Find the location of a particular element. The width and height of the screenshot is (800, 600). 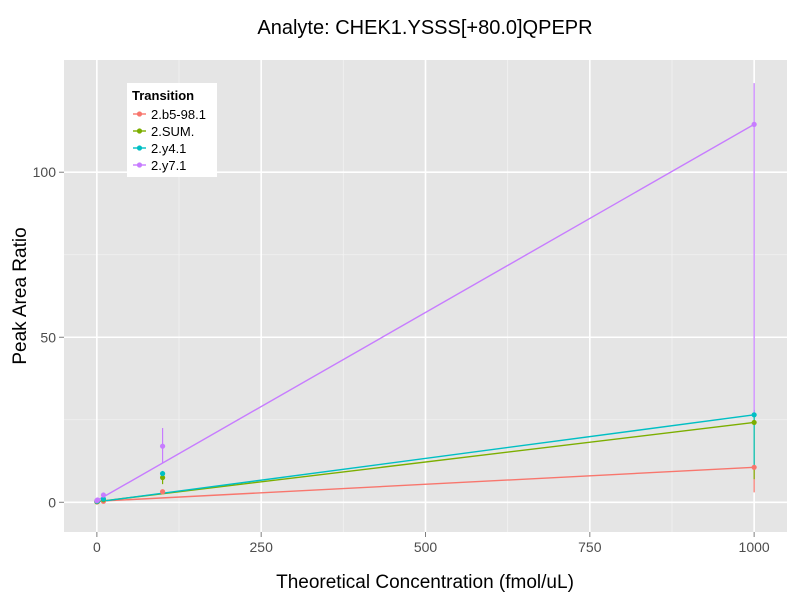

y-axis-title: Peak Area Ratio is located at coordinates (20, 295).